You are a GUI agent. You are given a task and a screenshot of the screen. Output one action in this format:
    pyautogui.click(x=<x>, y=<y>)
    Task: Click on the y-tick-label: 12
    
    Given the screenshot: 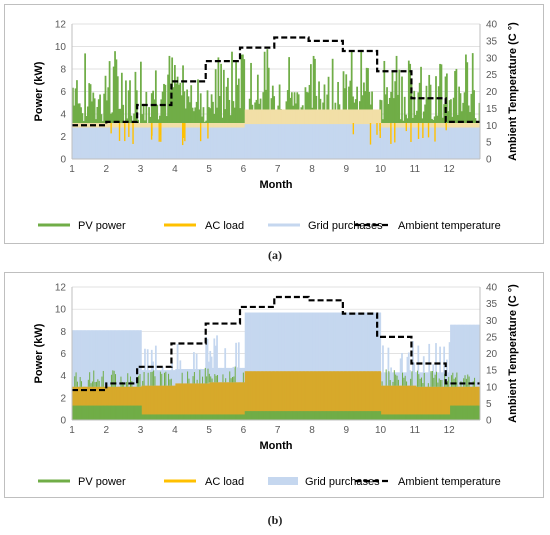 What is the action you would take?
    pyautogui.click(x=61, y=288)
    